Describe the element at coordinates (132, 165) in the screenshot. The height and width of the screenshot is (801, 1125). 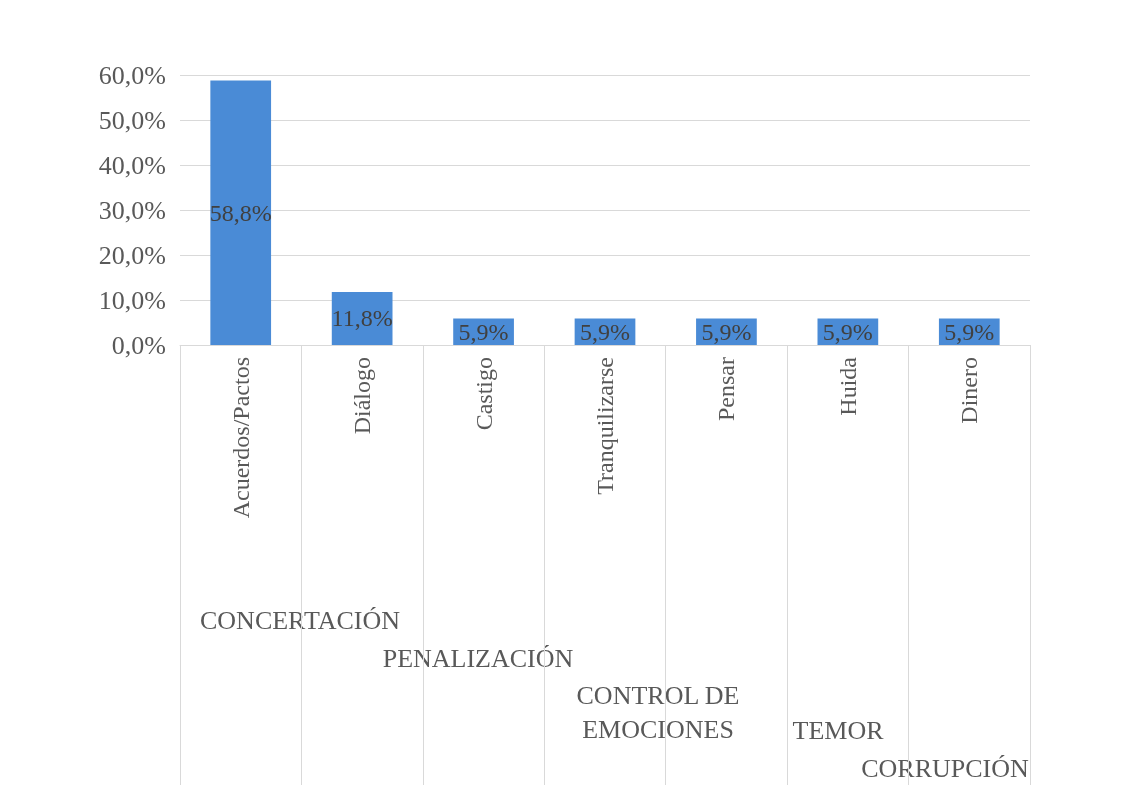
I see `y-tick-label: 40,0%` at that location.